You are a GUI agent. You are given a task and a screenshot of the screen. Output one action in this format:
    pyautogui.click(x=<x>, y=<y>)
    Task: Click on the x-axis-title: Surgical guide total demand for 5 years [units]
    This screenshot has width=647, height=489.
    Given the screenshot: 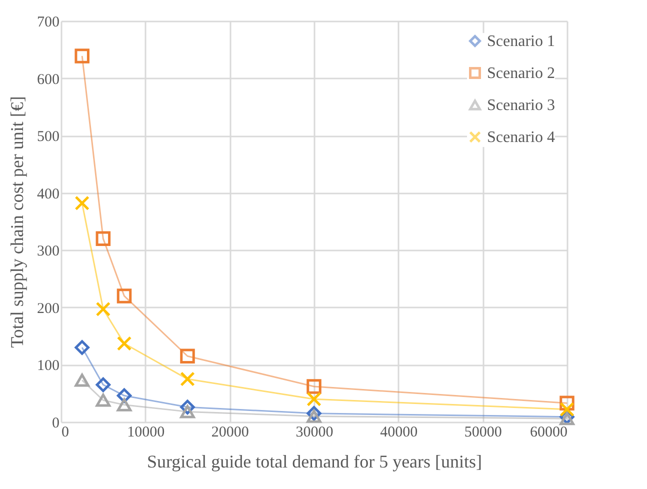 What is the action you would take?
    pyautogui.click(x=314, y=462)
    